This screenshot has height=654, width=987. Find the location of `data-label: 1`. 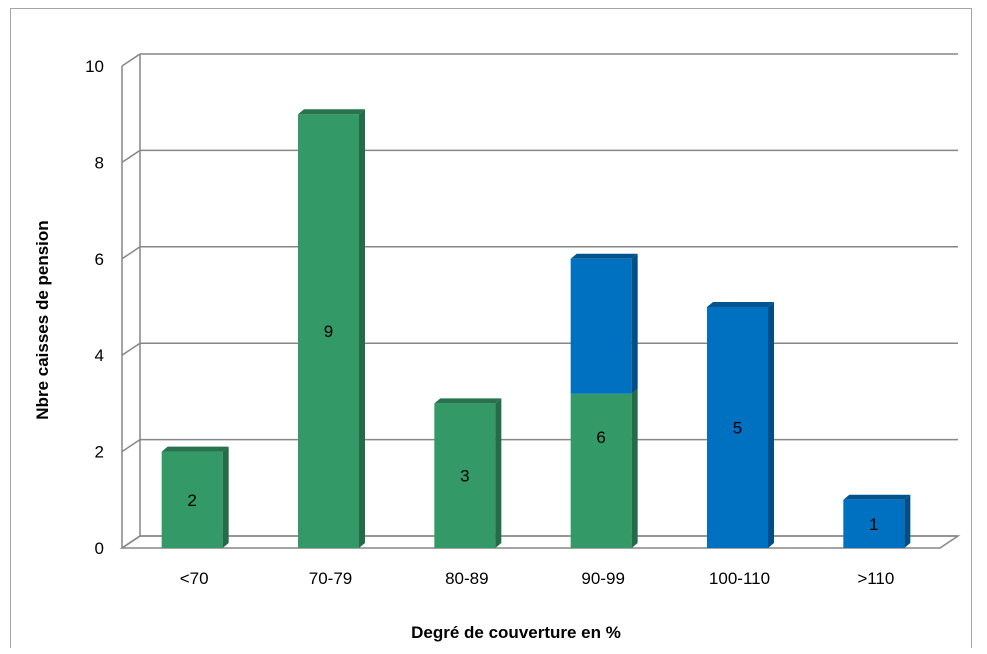

data-label: 1 is located at coordinates (873, 524).